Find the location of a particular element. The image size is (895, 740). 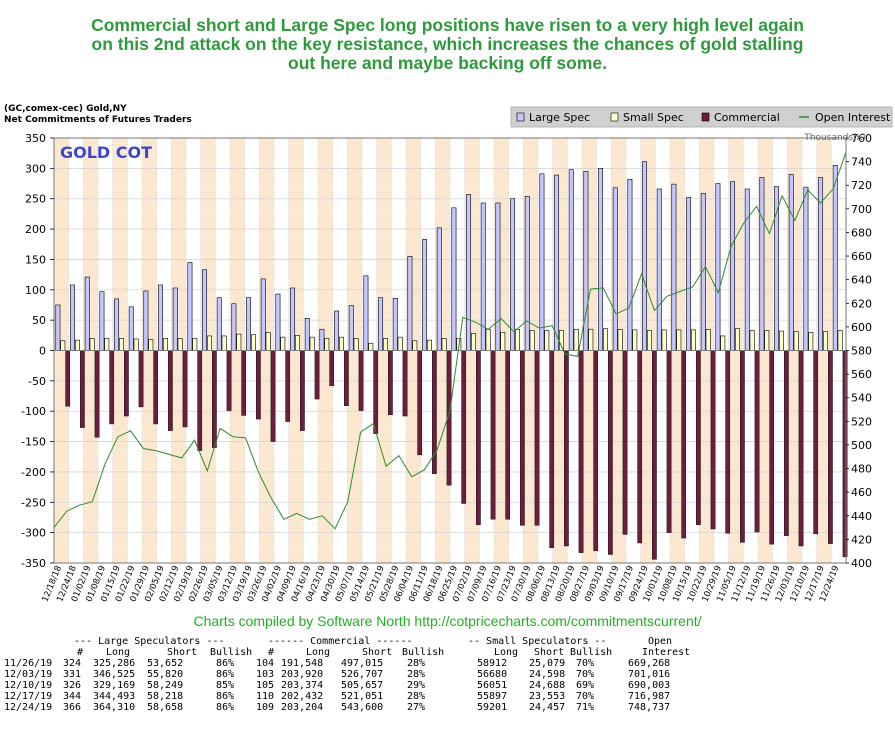

table-cell: 85% is located at coordinates (225, 685).